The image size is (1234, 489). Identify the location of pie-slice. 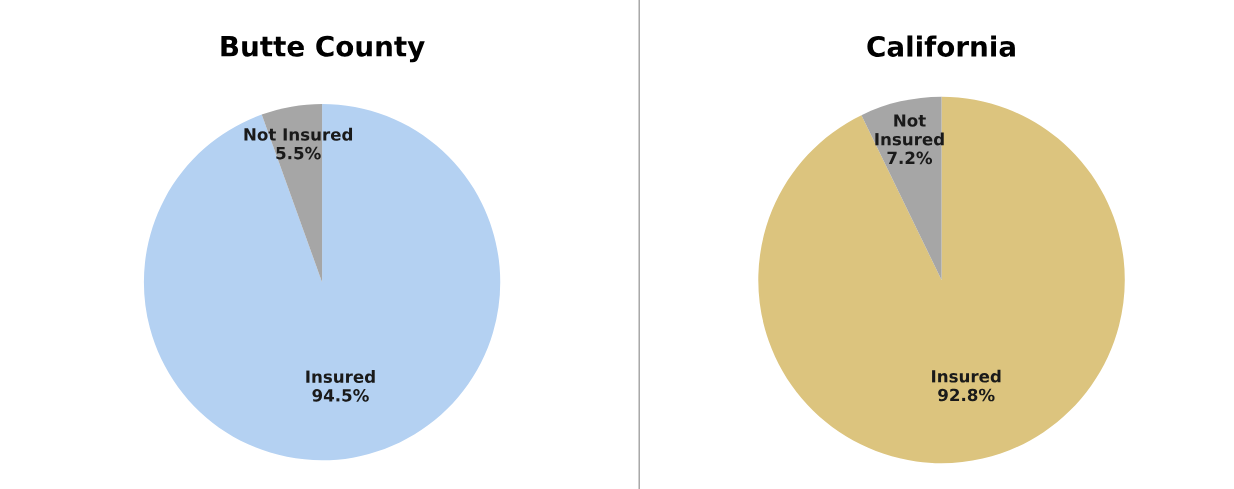
(901, 188).